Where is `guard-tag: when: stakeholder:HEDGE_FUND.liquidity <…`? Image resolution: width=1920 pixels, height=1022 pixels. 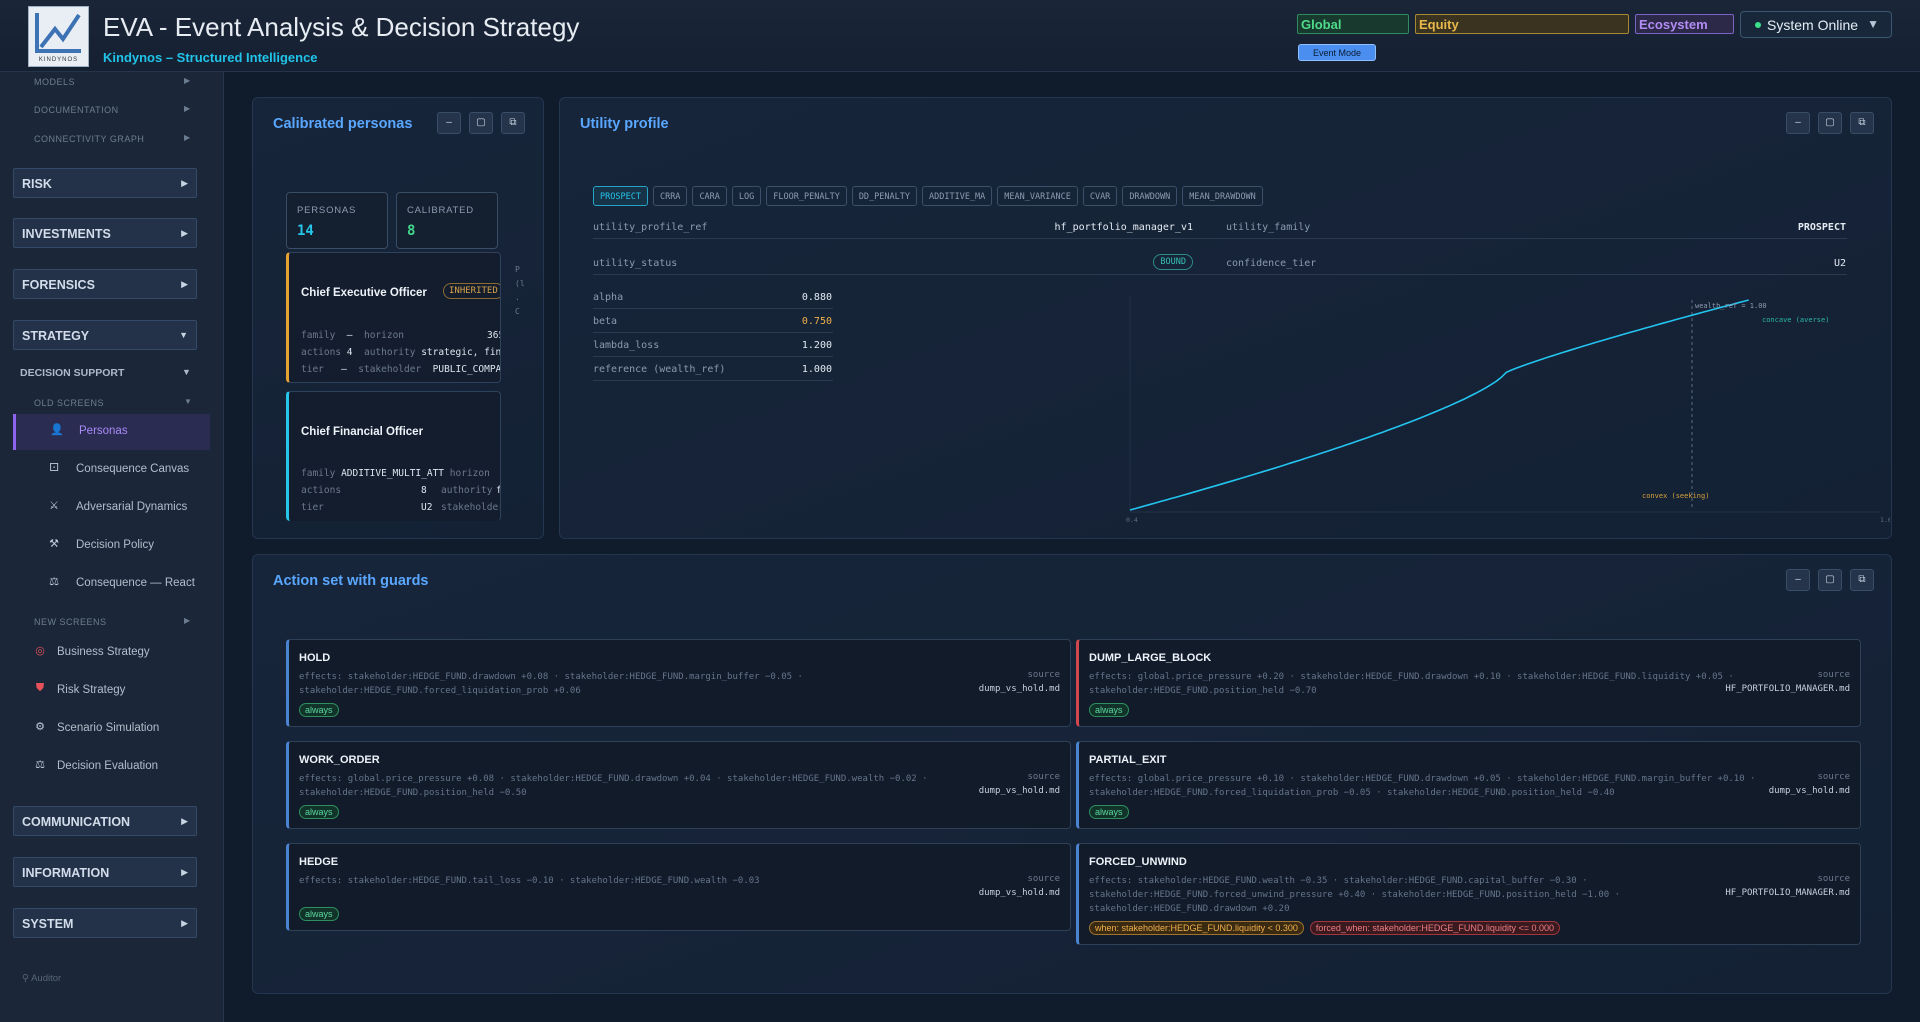 guard-tag: when: stakeholder:HEDGE_FUND.liquidity <… is located at coordinates (1196, 928).